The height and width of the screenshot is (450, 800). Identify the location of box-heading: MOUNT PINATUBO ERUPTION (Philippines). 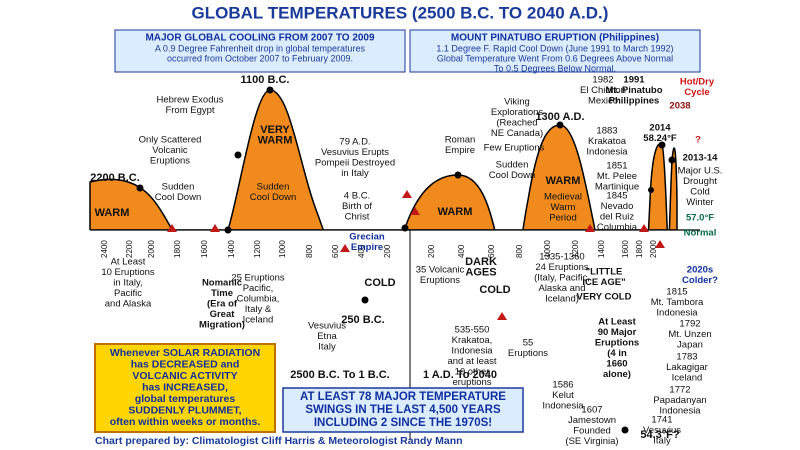
(555, 38).